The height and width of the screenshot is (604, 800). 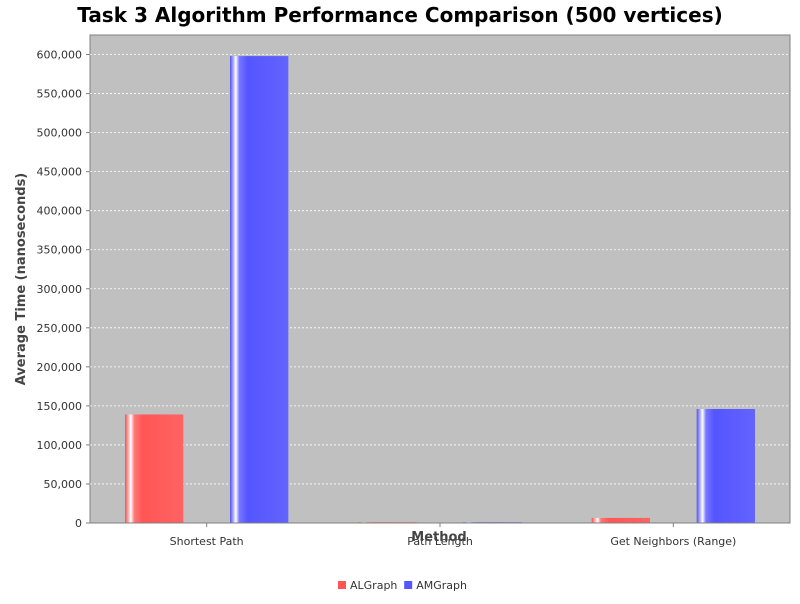 I want to click on legend-swatch-algraph, so click(x=342, y=585).